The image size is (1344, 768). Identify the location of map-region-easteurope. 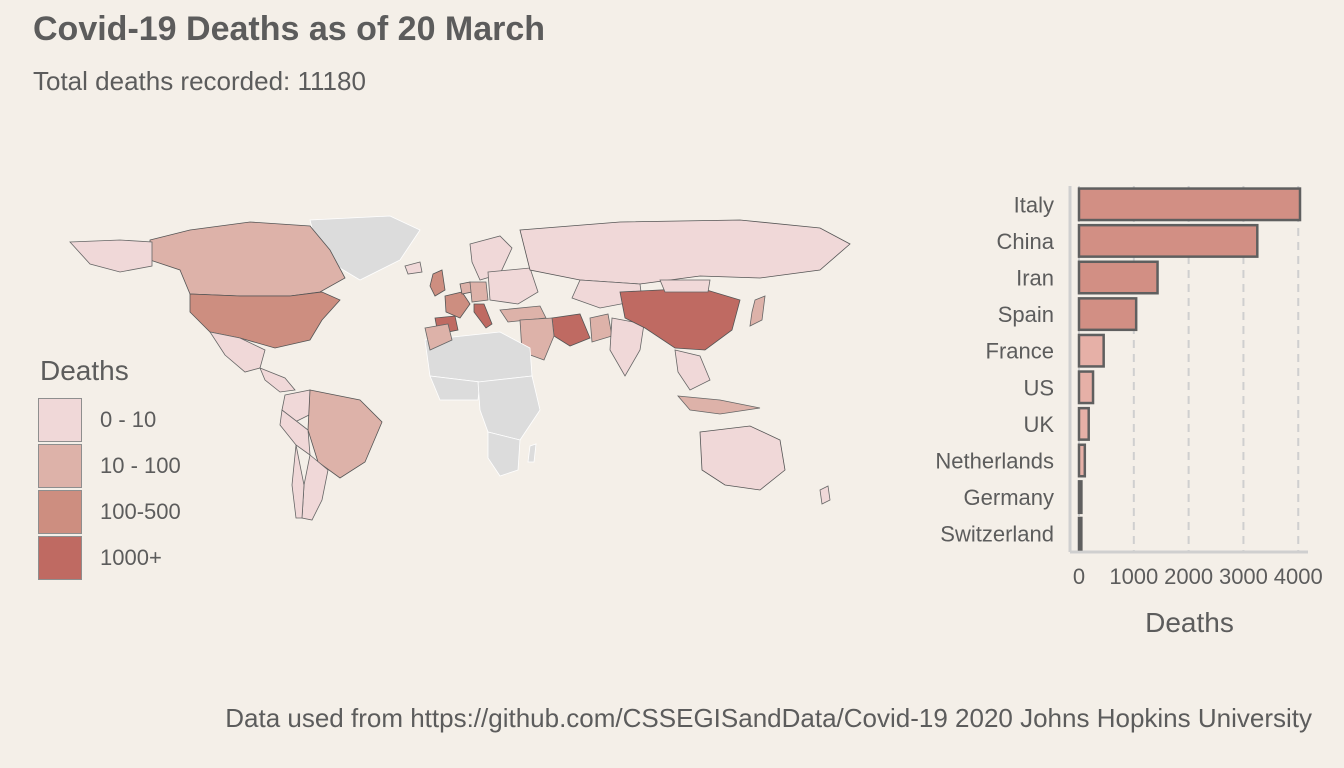
(513, 286).